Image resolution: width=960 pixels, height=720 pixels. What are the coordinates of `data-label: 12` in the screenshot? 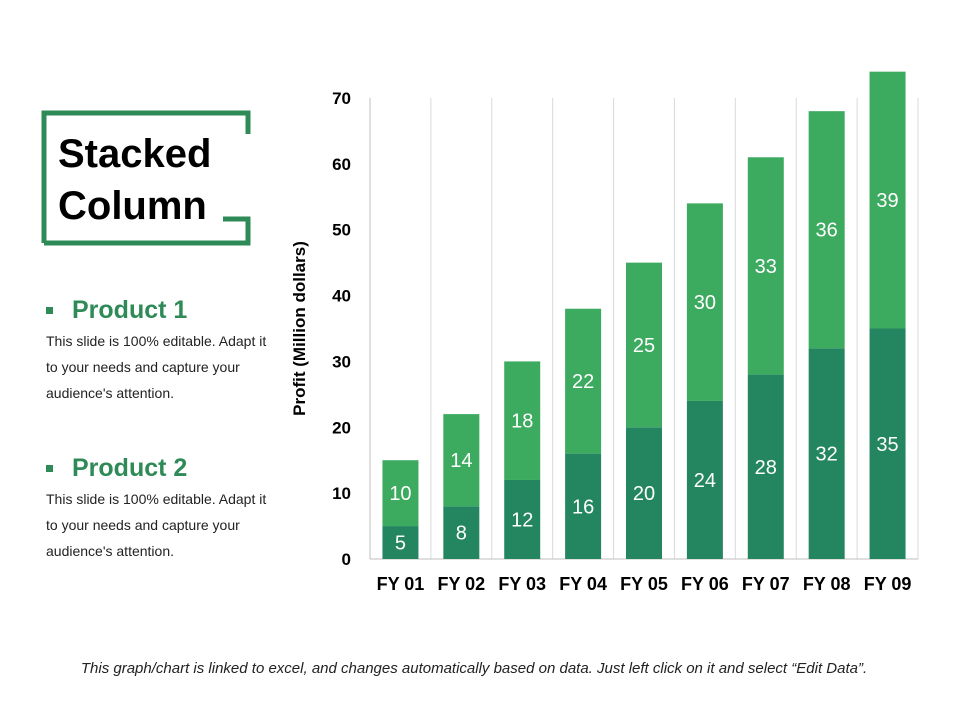 It's located at (522, 520).